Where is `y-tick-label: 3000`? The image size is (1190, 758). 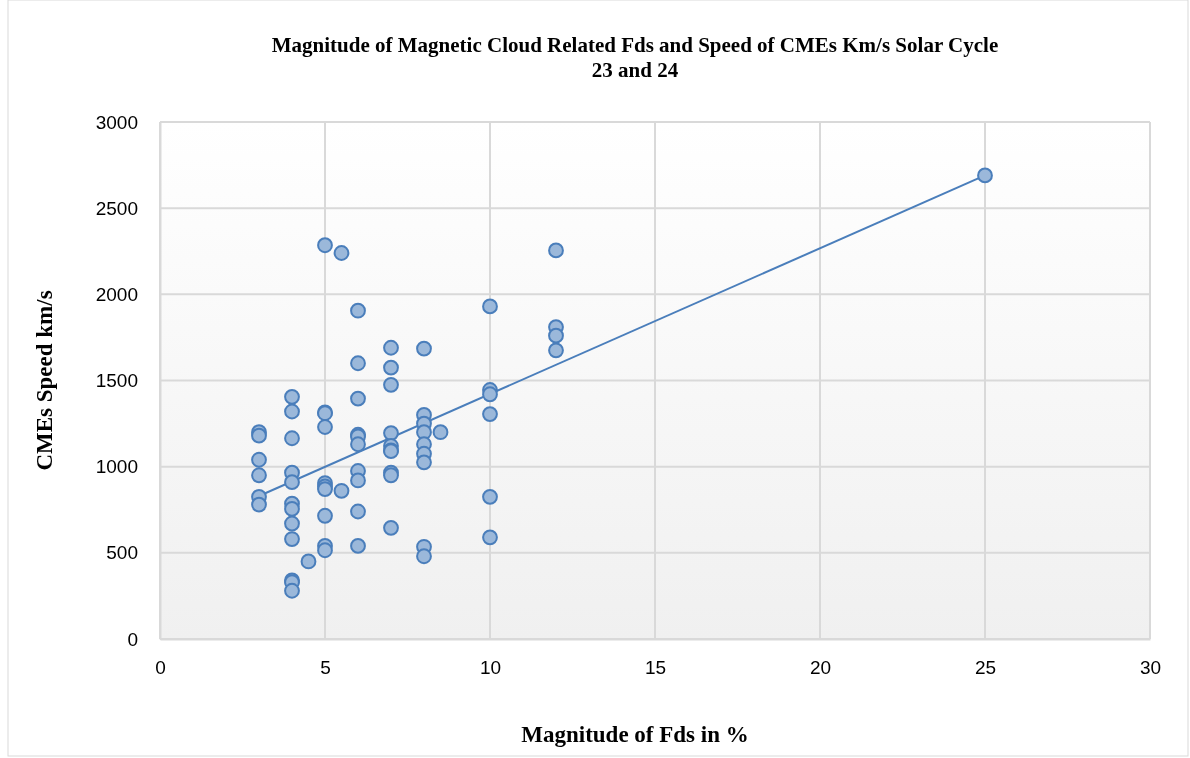 y-tick-label: 3000 is located at coordinates (116, 122).